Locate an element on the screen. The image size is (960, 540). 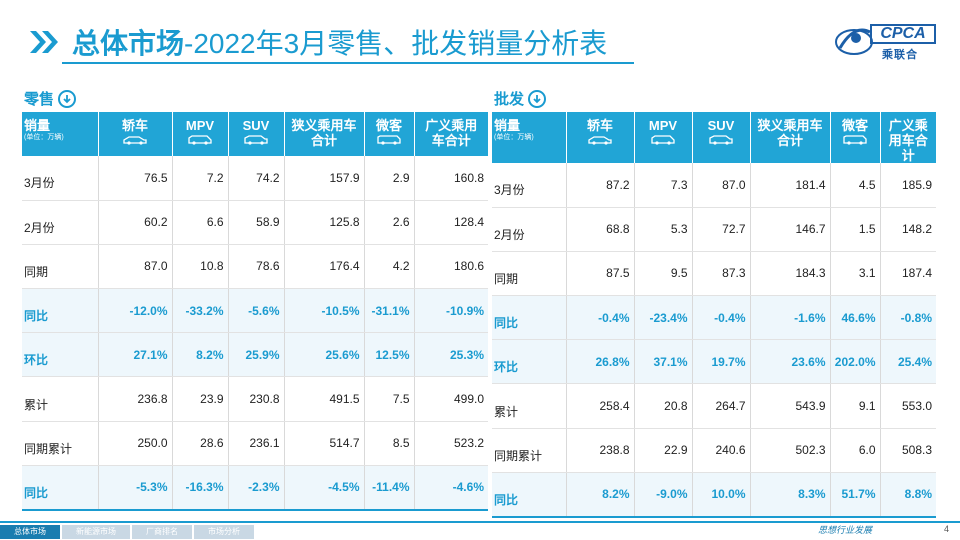
table-cell: 4.2 is located at coordinates (389, 267).